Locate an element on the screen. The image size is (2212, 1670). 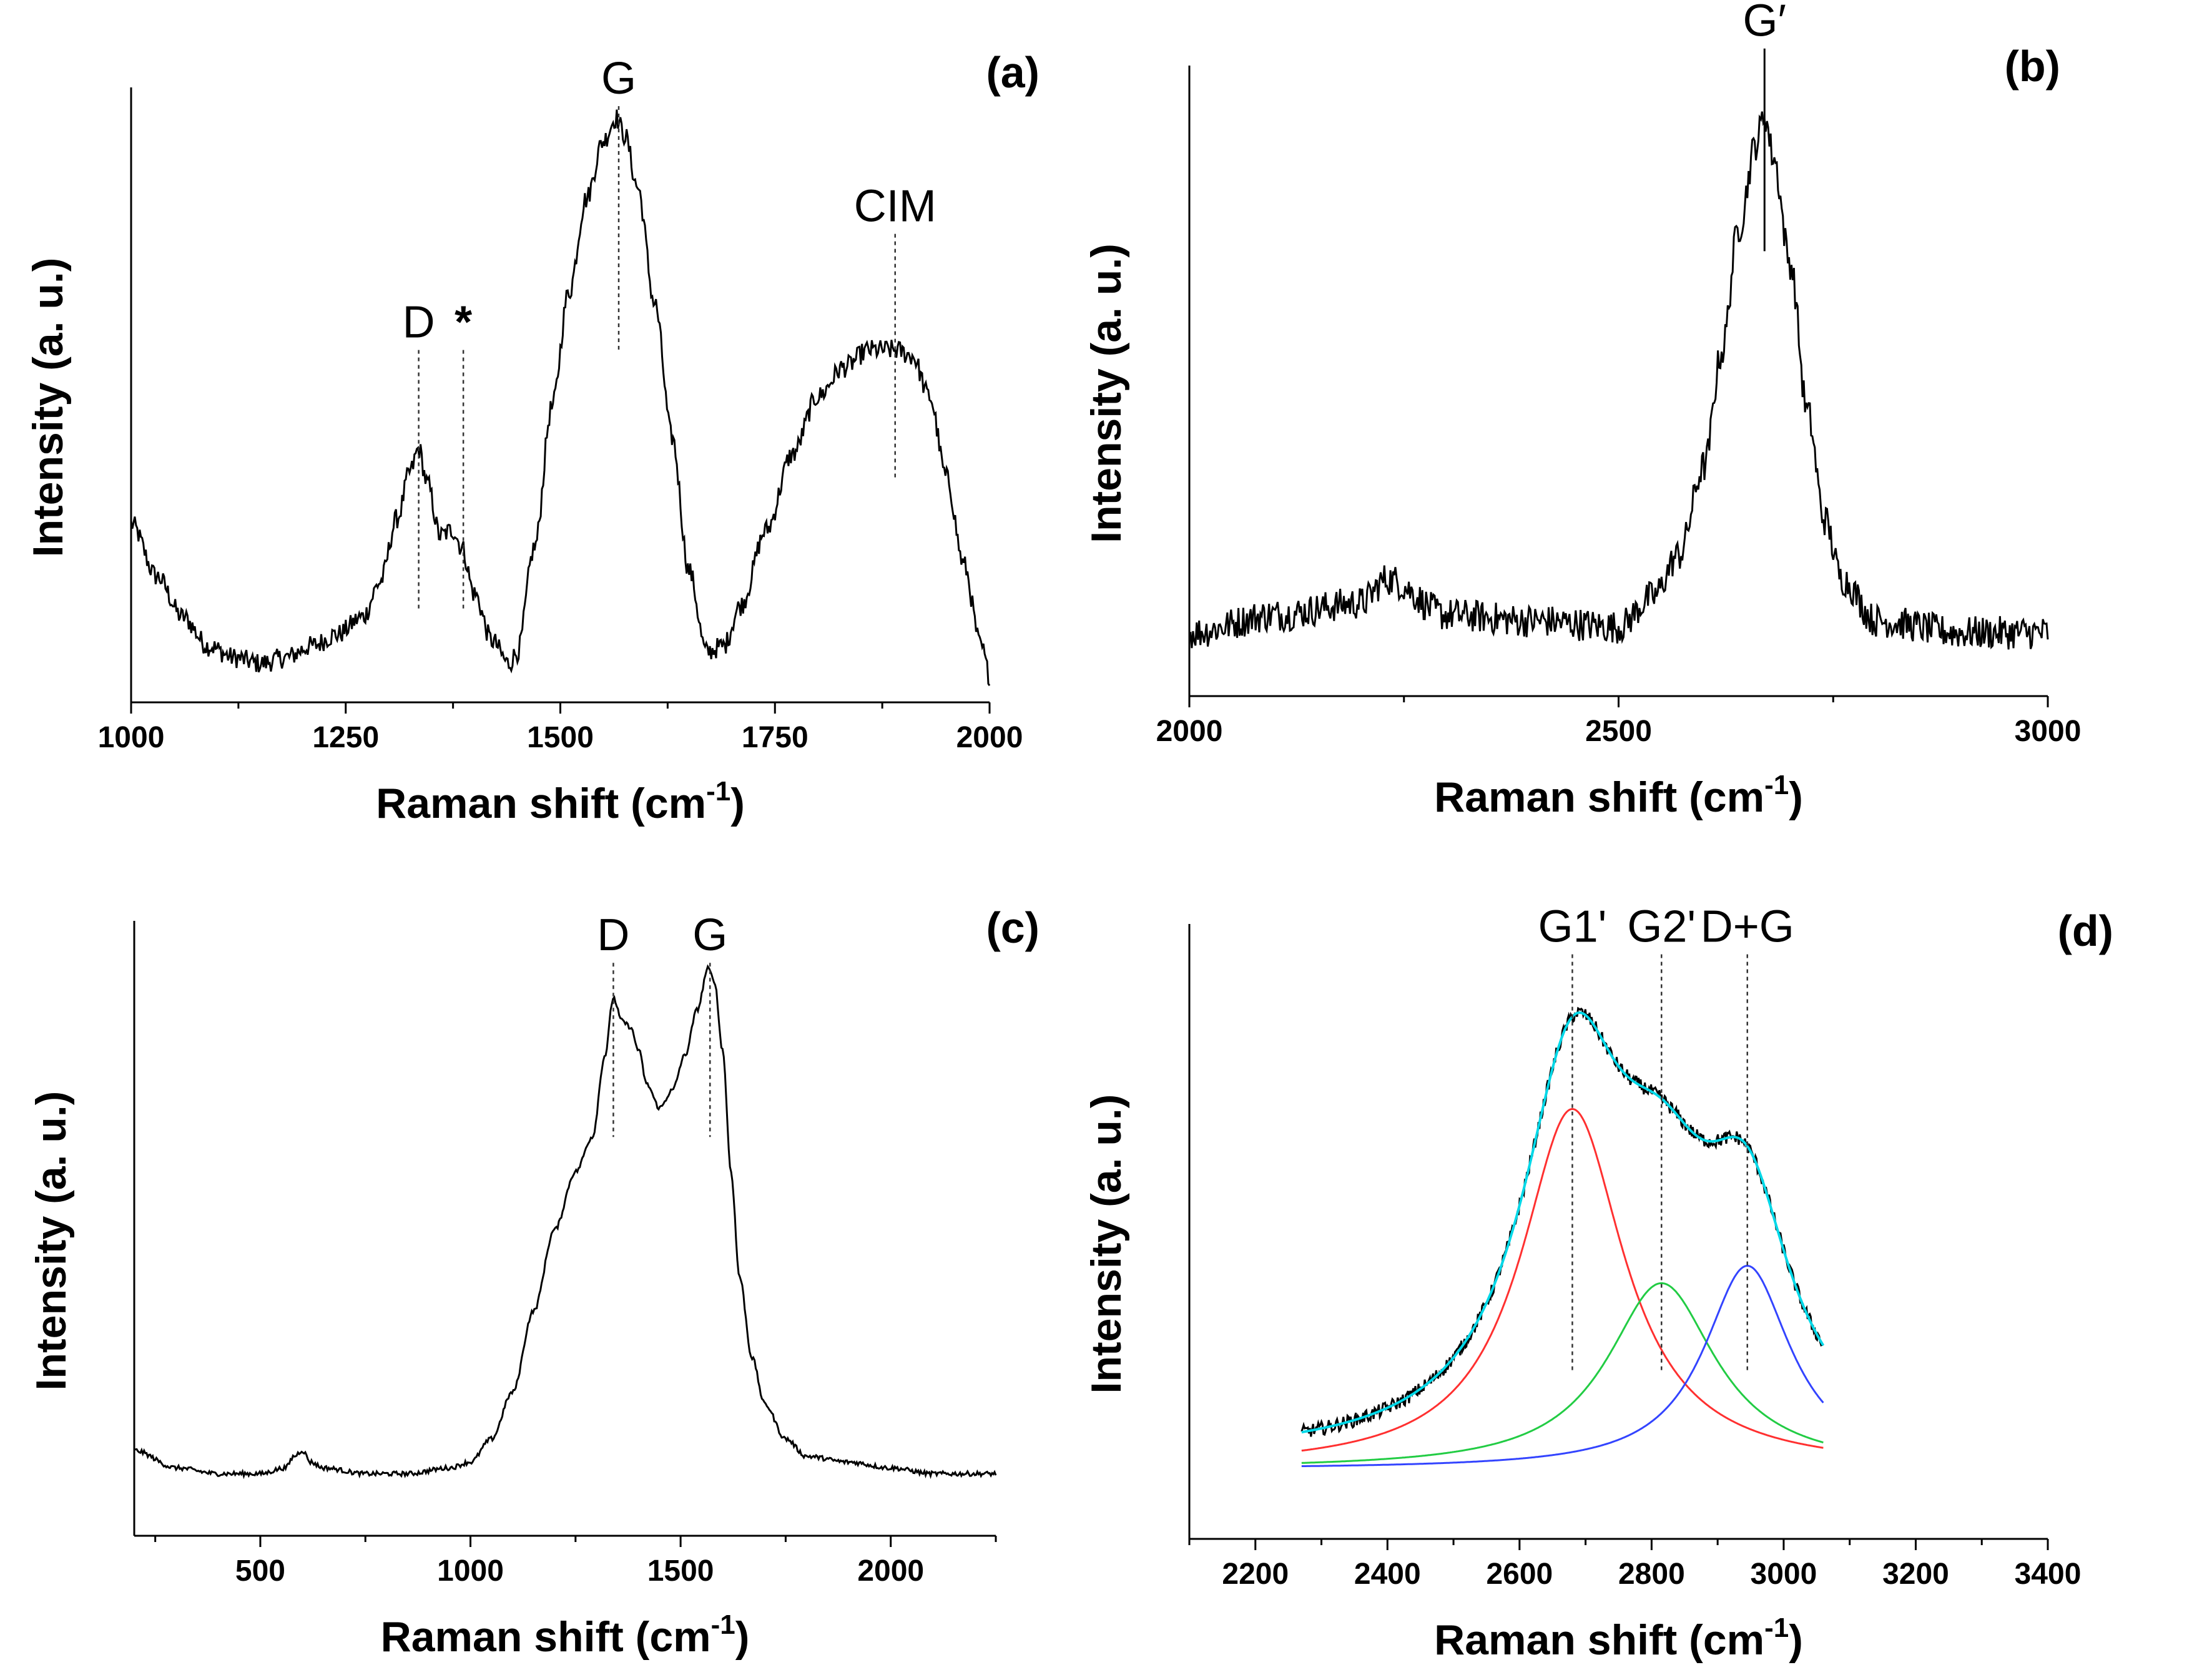
fit-component-dg is located at coordinates (1562, 1366).